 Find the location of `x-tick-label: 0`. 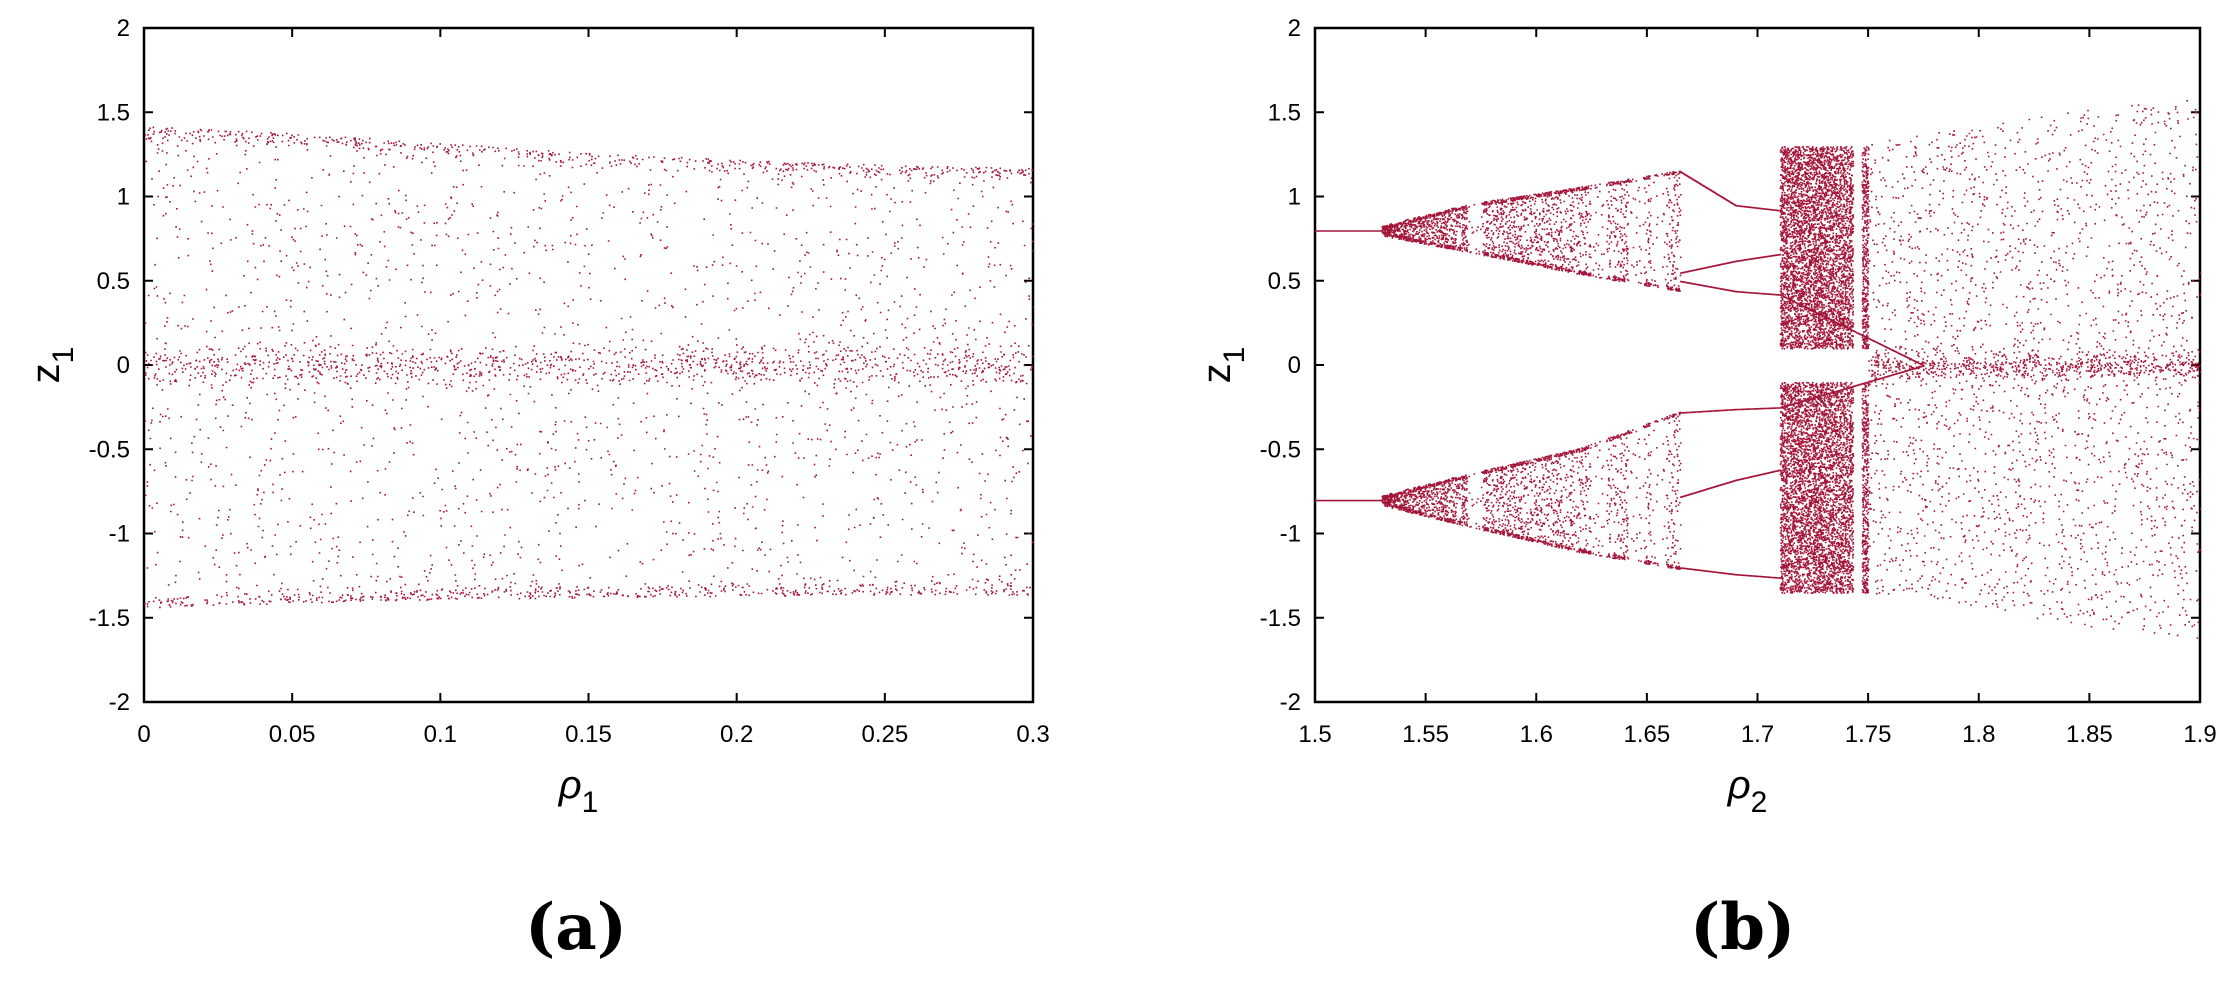

x-tick-label: 0 is located at coordinates (143, 734).